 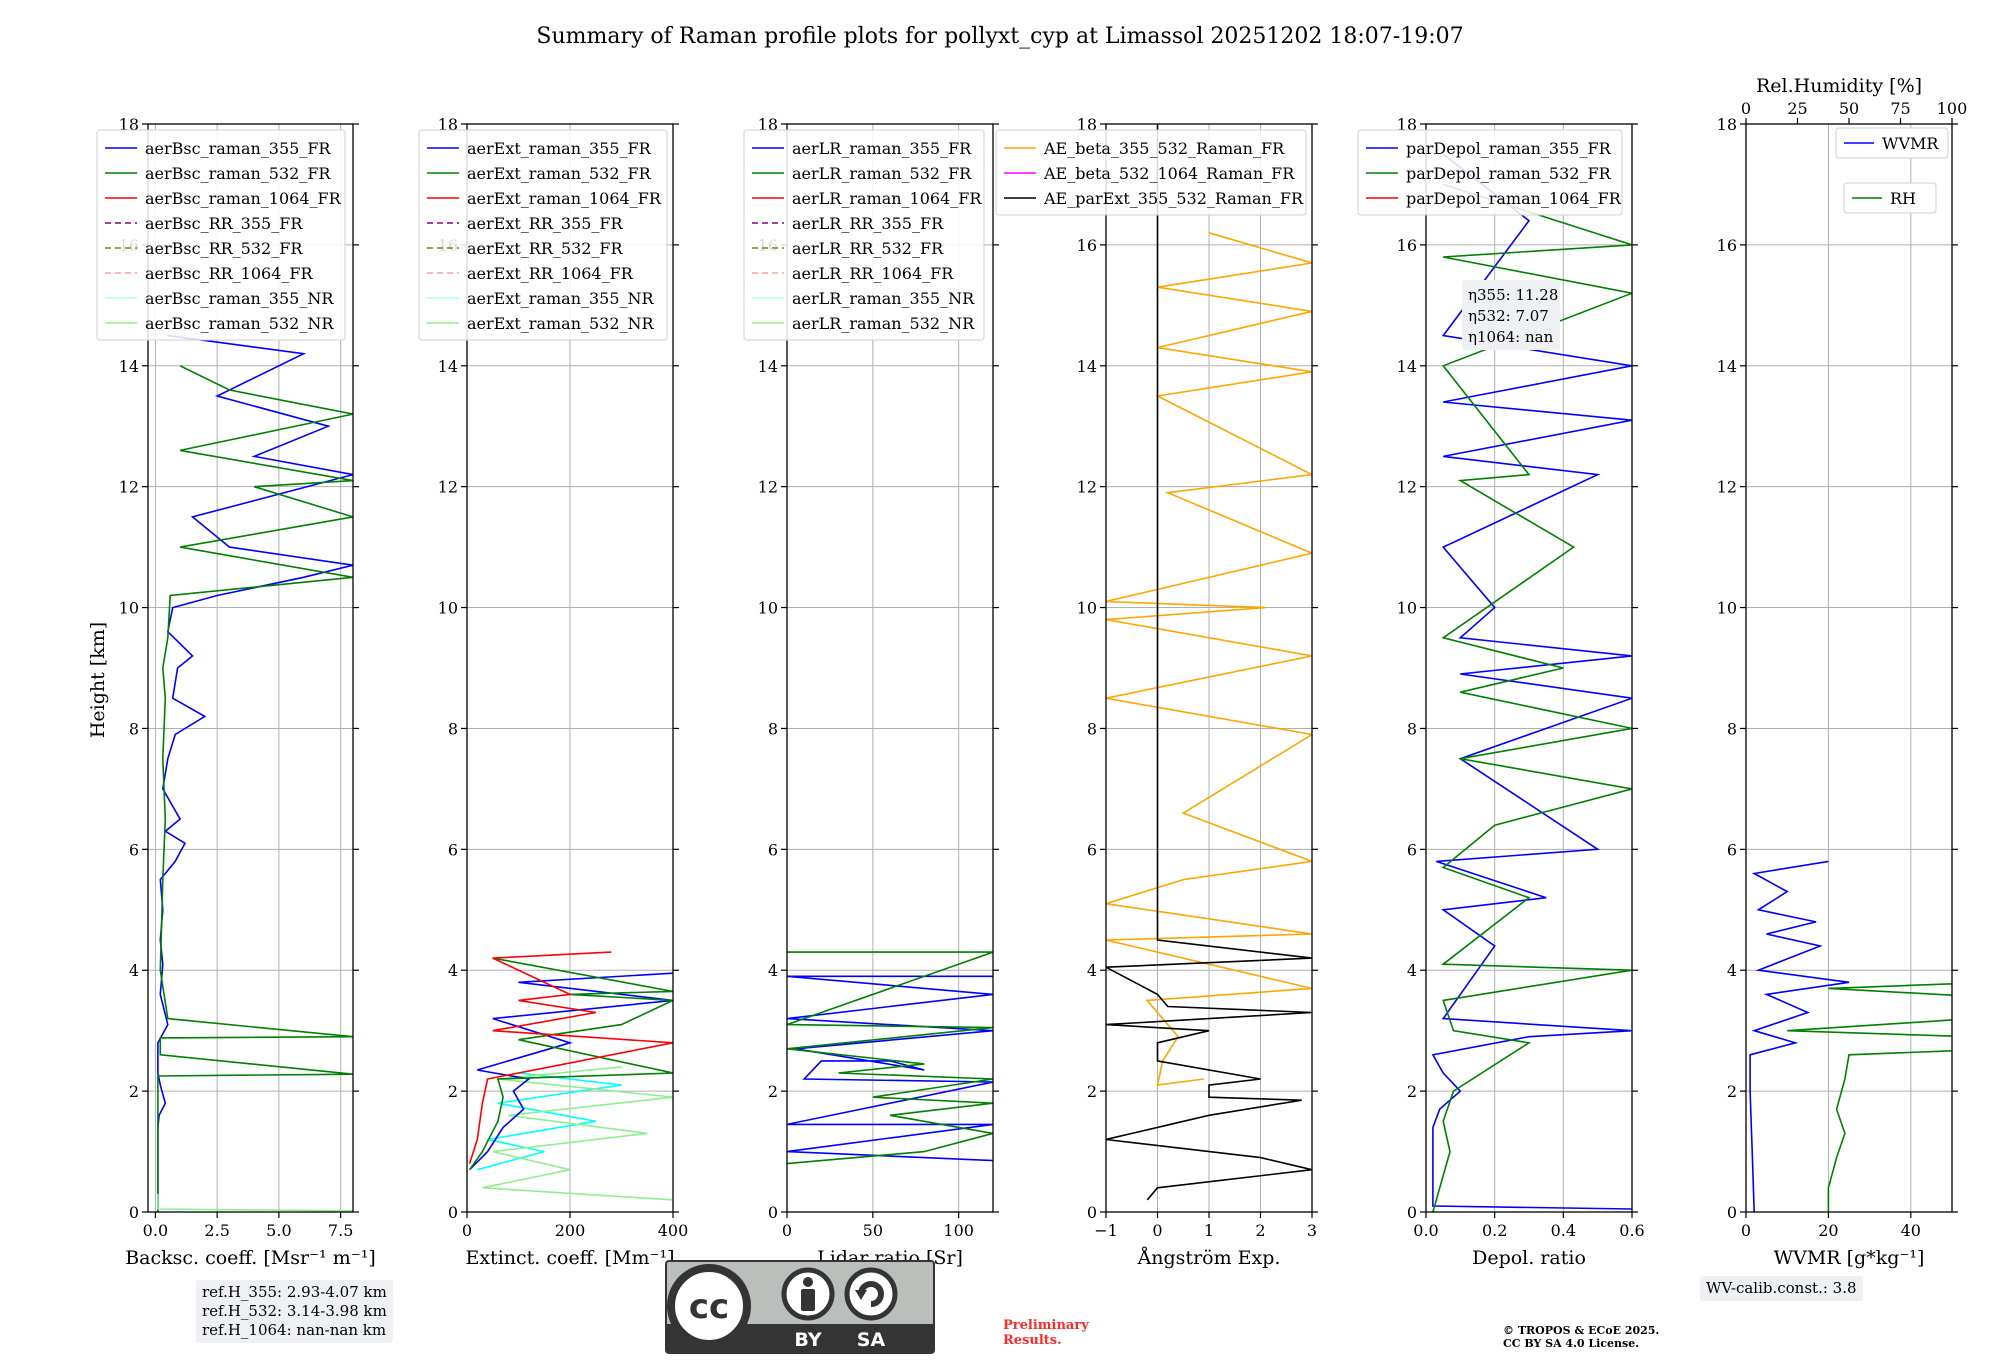 I want to click on x-tick-label: 0.6, so click(x=1631, y=1230).